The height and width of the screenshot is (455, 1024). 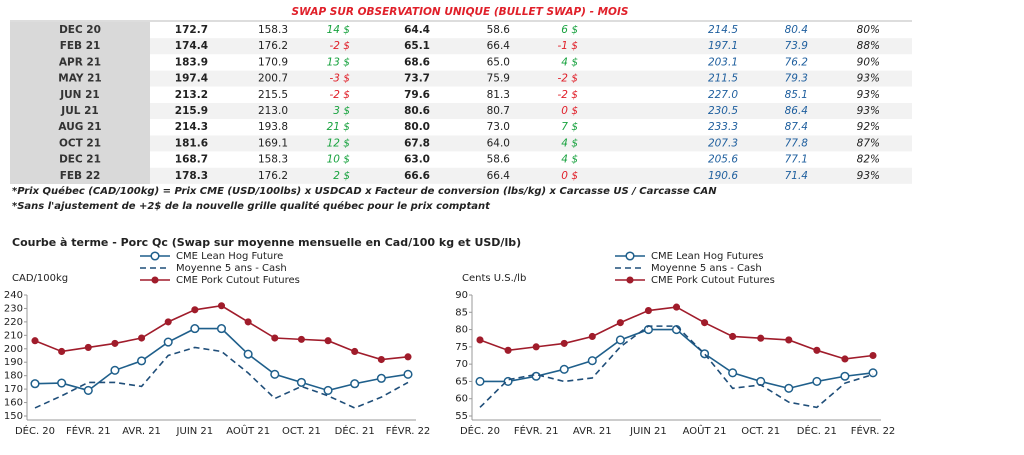 I want to click on y-axis-label: Cents U.S./lb, so click(x=494, y=278).